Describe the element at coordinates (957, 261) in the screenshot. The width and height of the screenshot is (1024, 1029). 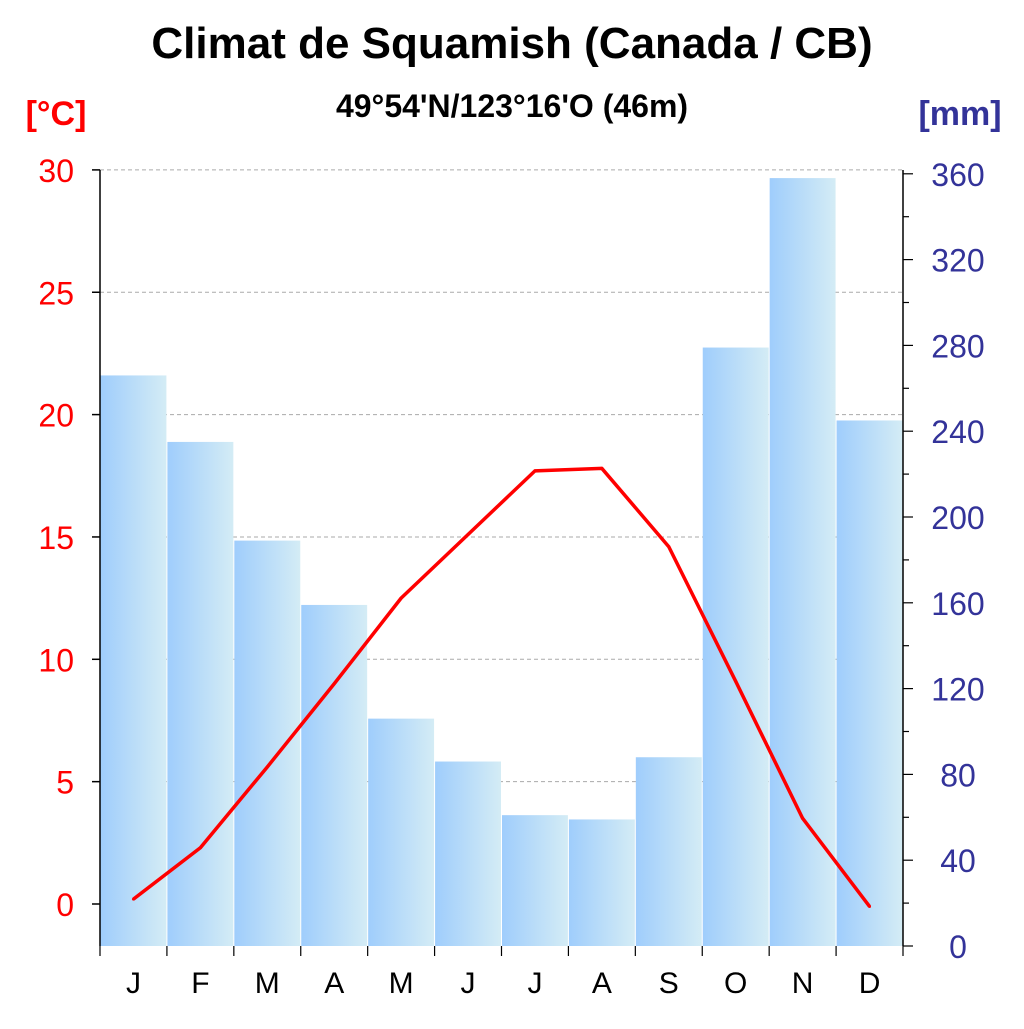
I see `right-tick-label: 320` at that location.